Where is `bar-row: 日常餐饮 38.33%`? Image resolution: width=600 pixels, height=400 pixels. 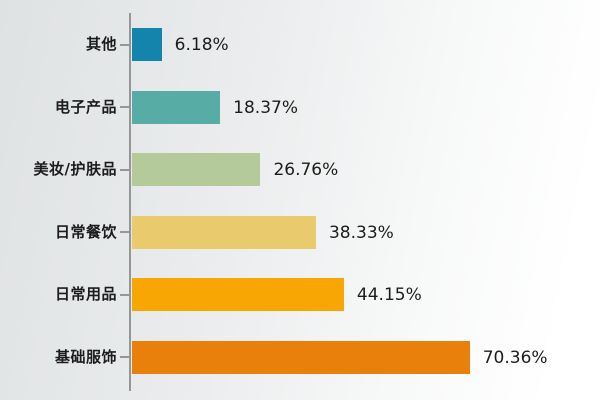 bar-row: 日常餐饮 38.33% is located at coordinates (300, 232).